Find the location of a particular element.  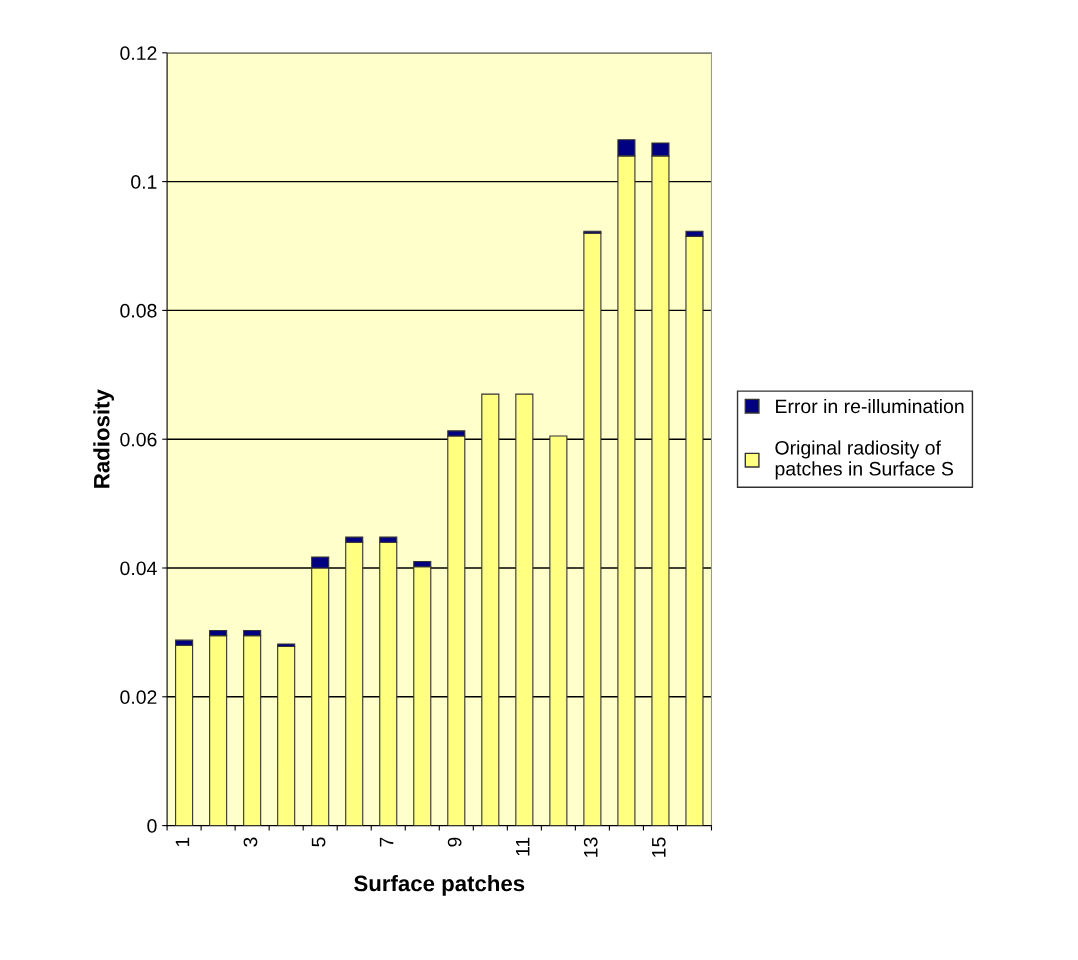

x-tick-label: 13 is located at coordinates (590, 847).